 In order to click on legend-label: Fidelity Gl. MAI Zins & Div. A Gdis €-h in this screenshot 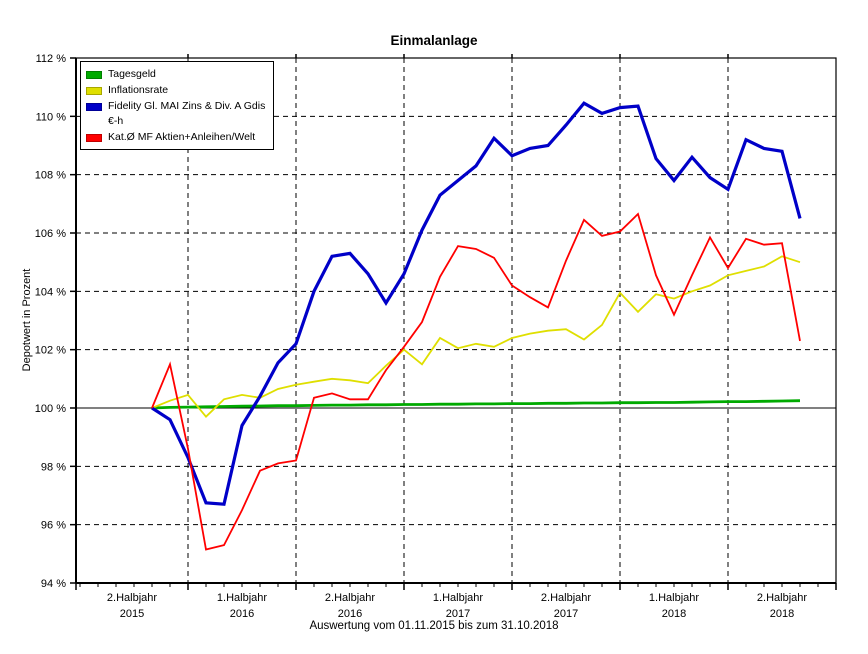, I will do `click(187, 113)`.